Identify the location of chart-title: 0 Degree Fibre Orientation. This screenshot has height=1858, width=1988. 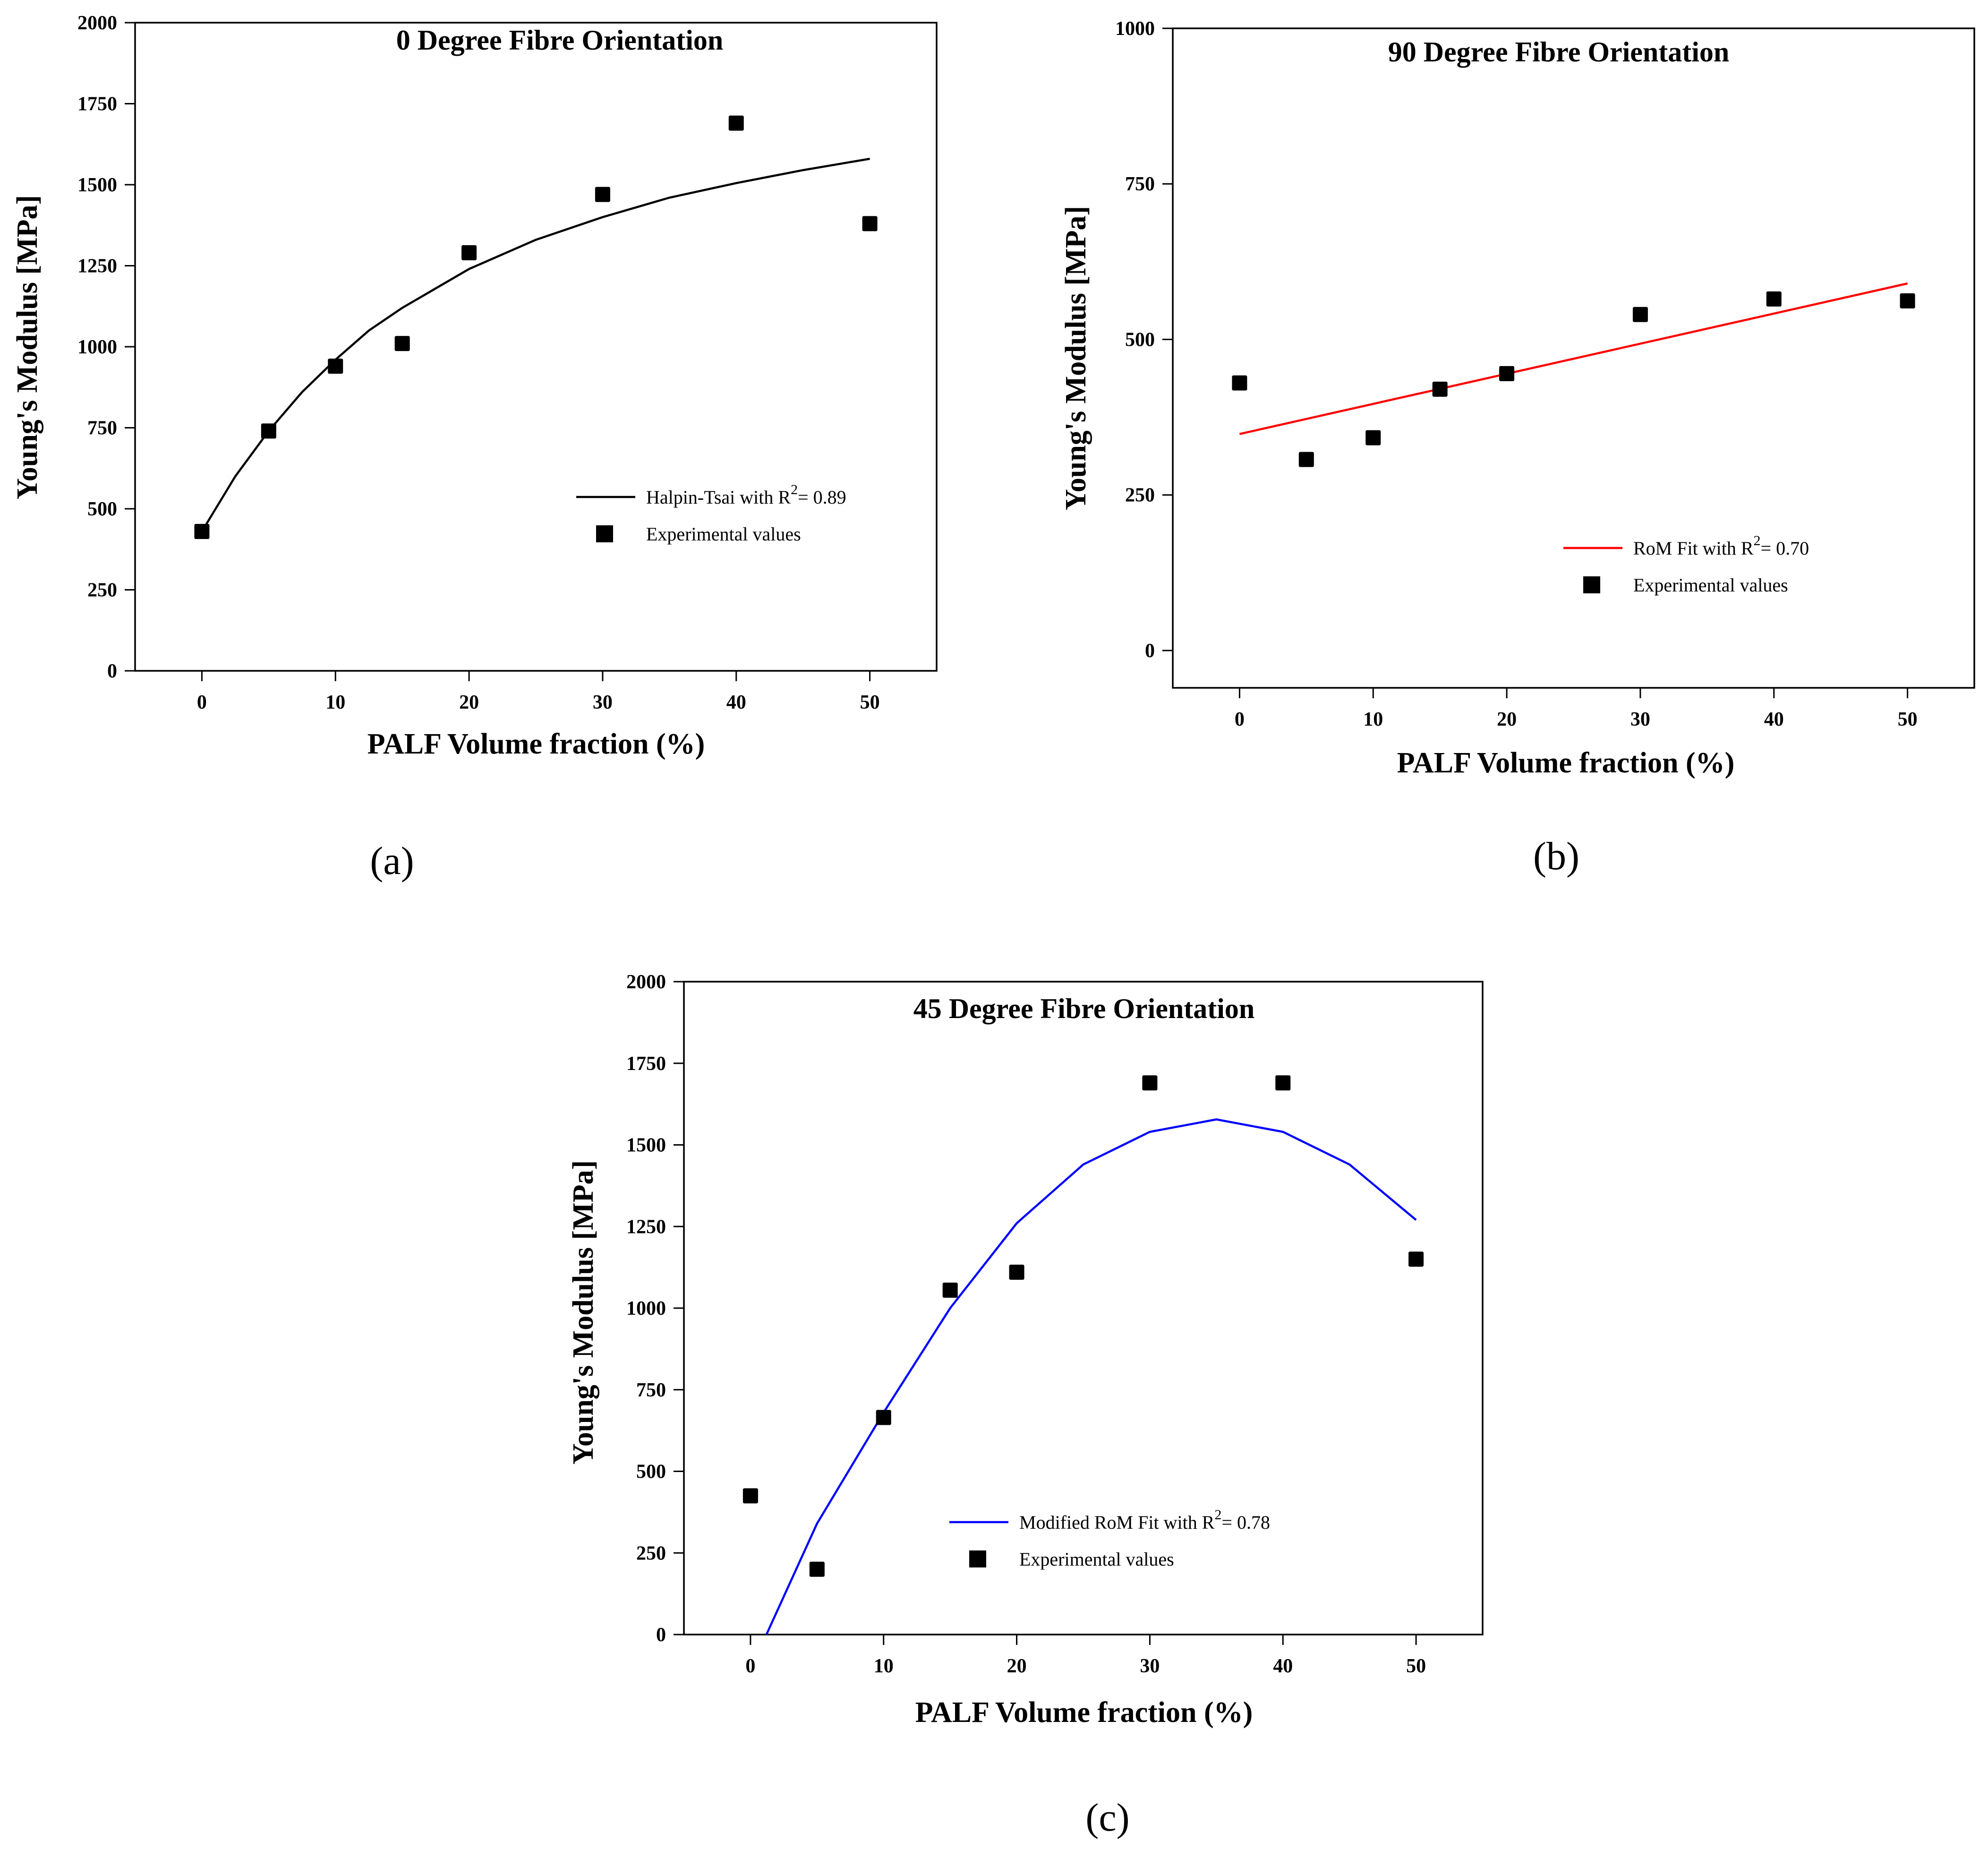
(560, 40).